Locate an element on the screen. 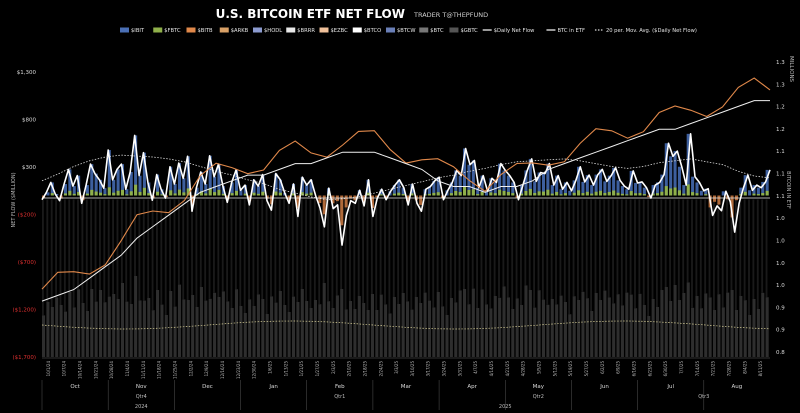  month-label: Mar is located at coordinates (406, 387).